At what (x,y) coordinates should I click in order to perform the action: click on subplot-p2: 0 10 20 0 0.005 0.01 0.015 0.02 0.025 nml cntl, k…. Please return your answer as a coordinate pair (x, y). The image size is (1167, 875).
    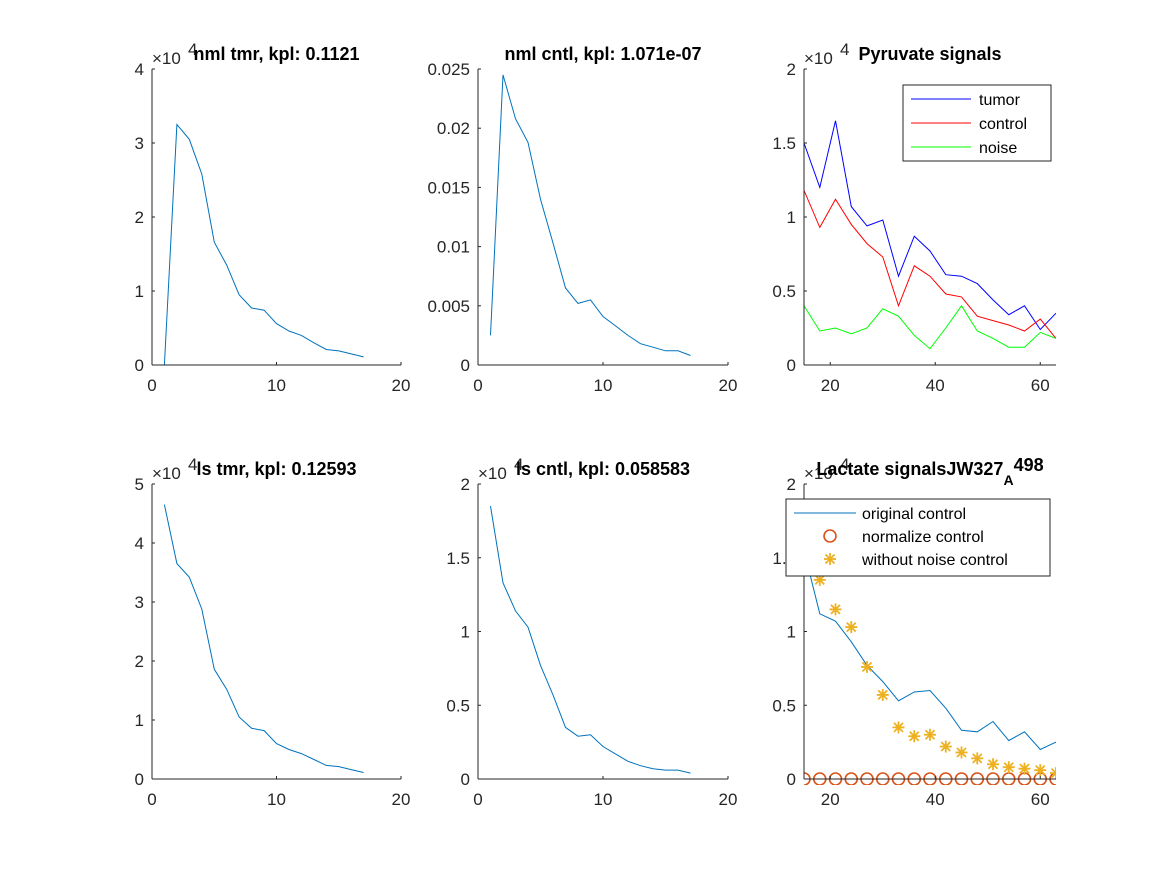
    Looking at the image, I should click on (582, 219).